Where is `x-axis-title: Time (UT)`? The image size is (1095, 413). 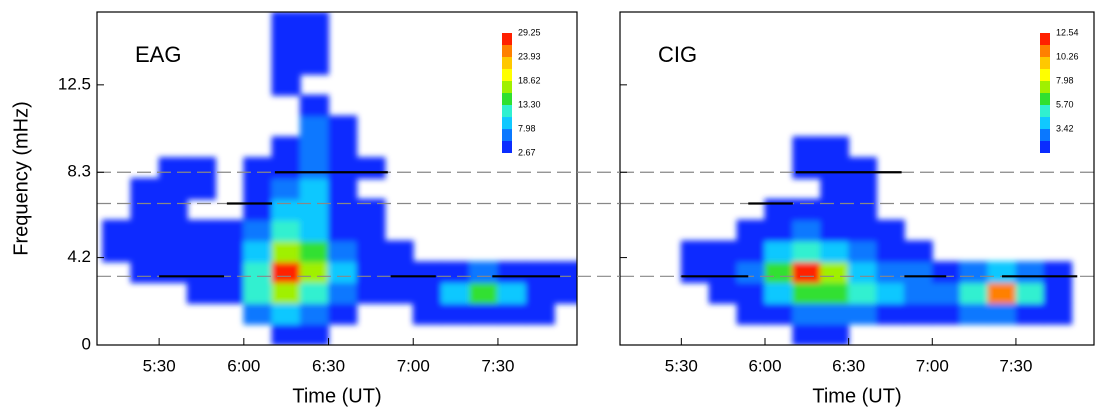 x-axis-title: Time (UT) is located at coordinates (336, 396).